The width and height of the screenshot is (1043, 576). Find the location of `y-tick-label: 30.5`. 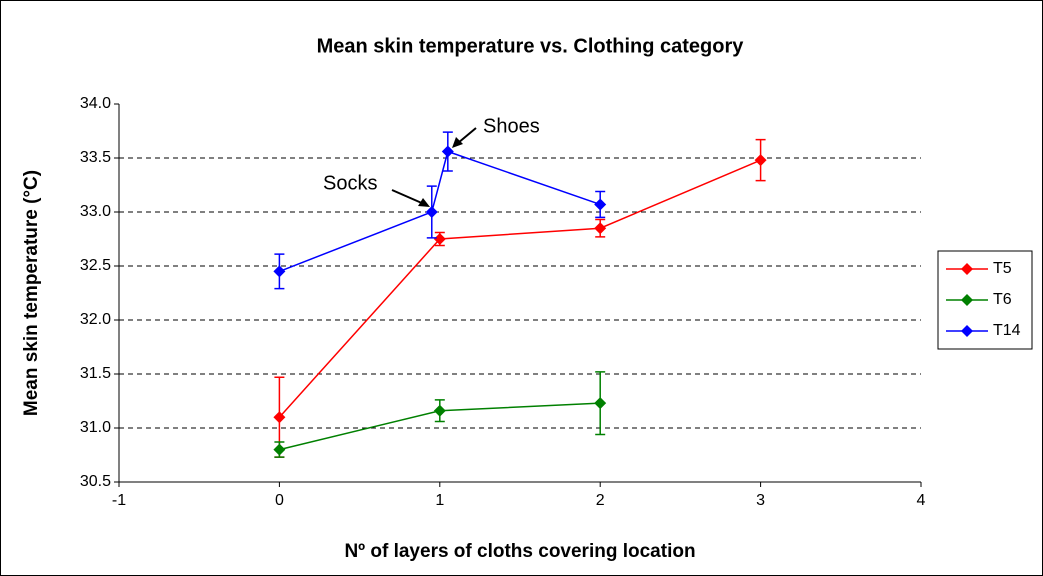

y-tick-label: 30.5 is located at coordinates (95, 481).